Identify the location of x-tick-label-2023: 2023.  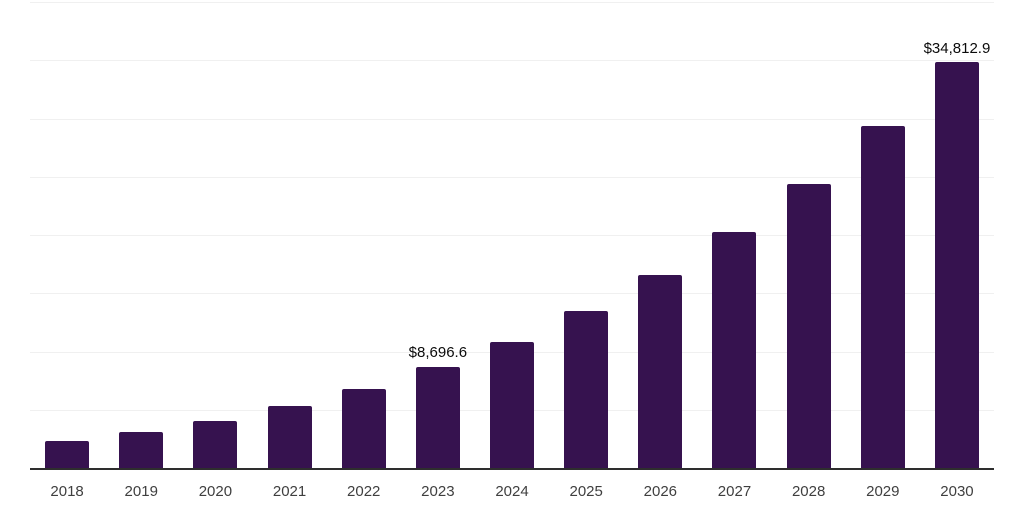
(438, 491).